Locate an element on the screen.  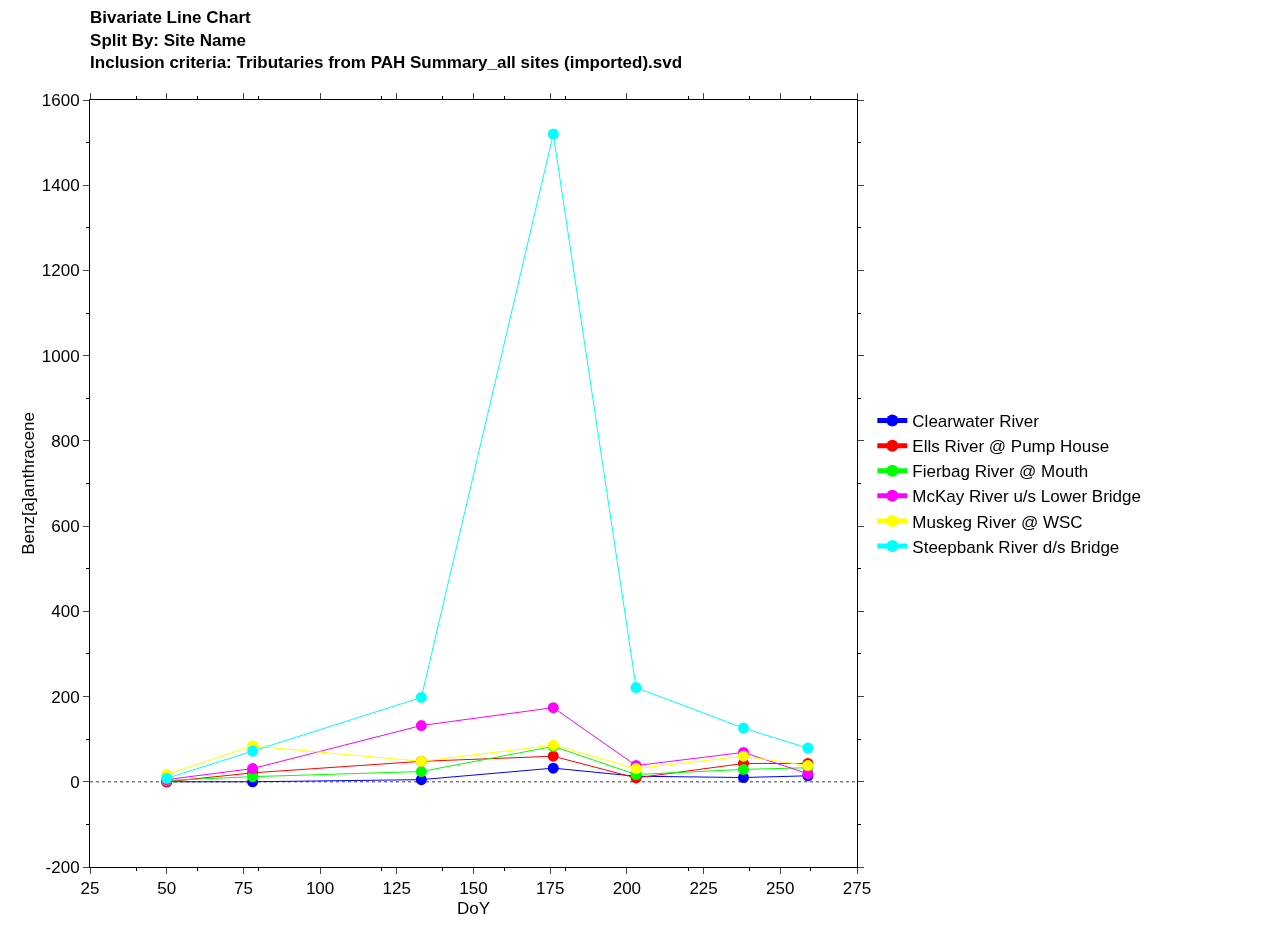
x-tick-label: 150 is located at coordinates (473, 889).